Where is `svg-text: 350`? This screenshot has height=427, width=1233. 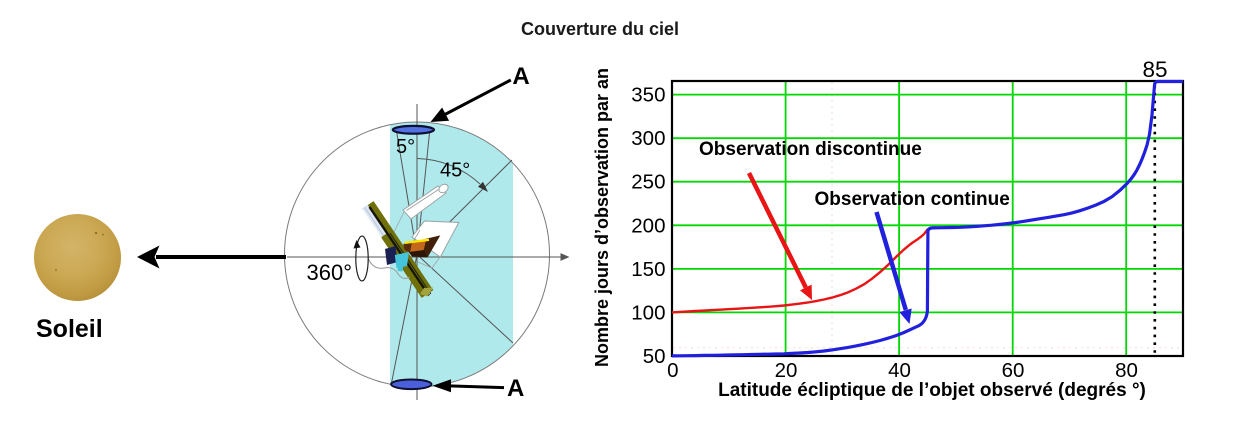 svg-text: 350 is located at coordinates (648, 95).